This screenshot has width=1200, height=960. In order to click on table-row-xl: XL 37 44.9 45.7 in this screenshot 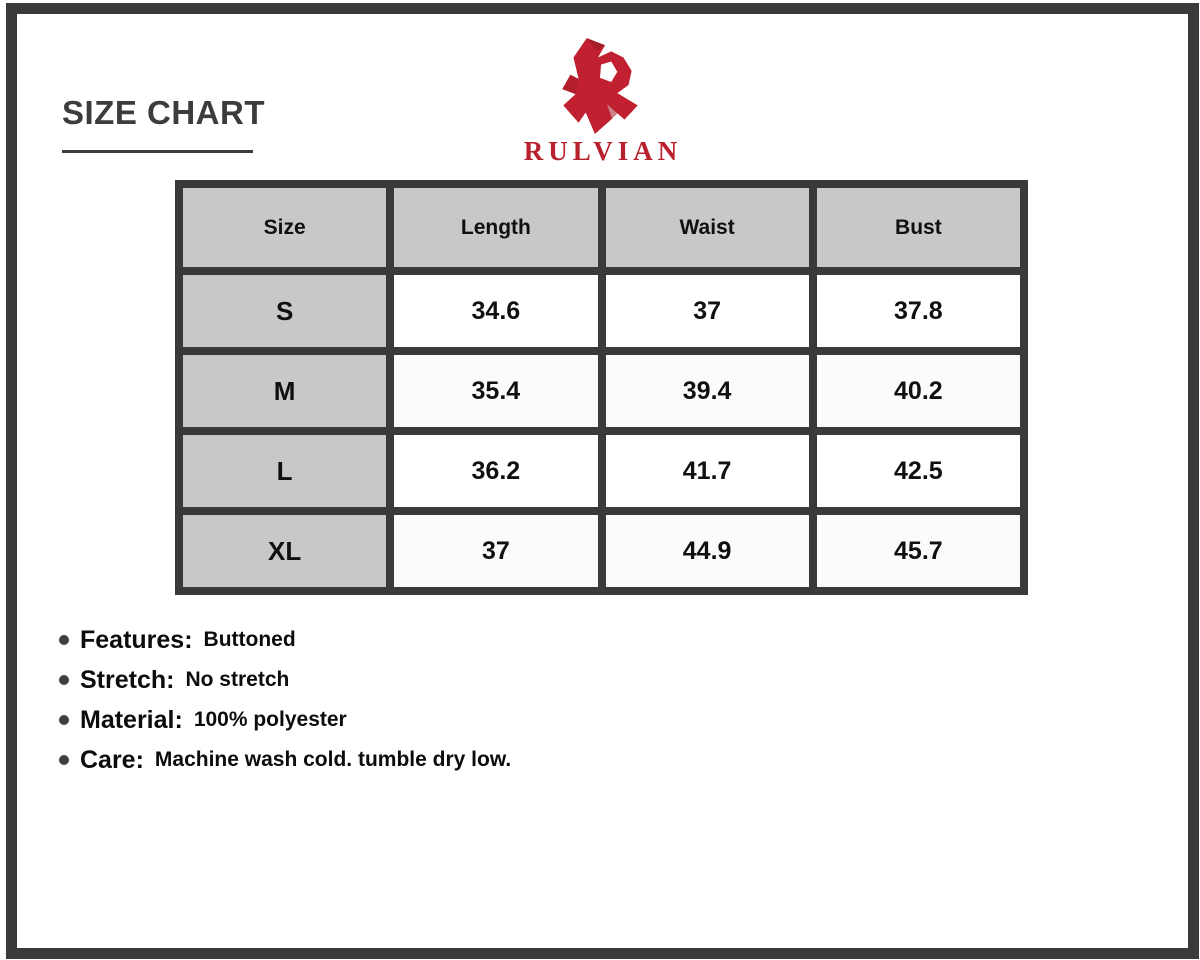, I will do `click(601, 551)`.